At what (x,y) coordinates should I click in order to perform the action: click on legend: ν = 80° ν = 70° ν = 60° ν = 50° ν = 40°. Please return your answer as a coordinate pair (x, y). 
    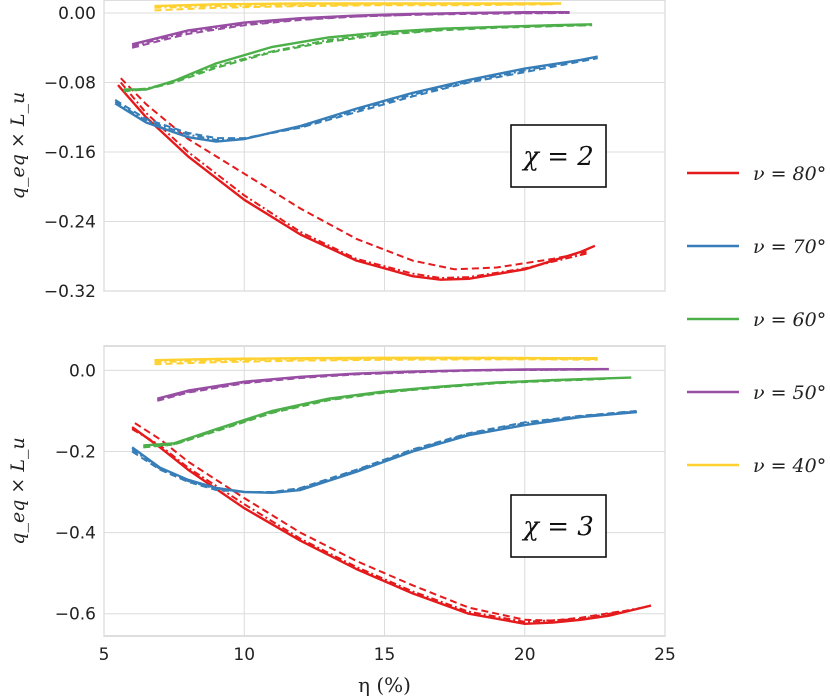
    Looking at the image, I should click on (756, 320).